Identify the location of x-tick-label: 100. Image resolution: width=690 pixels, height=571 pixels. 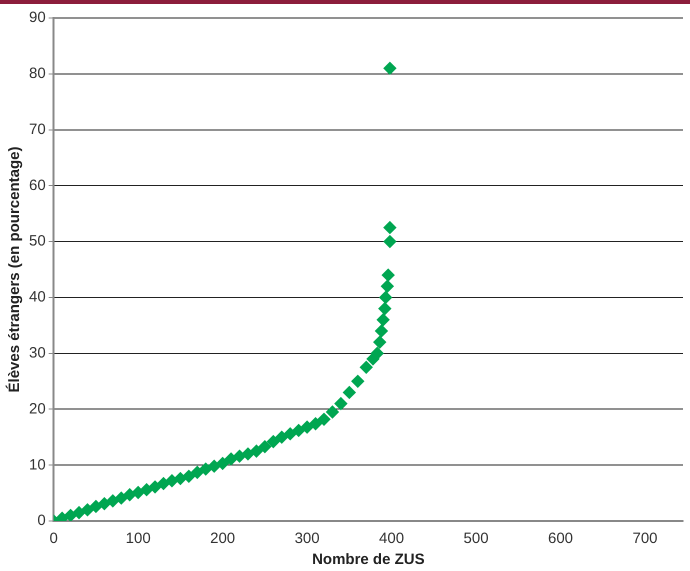
(138, 539).